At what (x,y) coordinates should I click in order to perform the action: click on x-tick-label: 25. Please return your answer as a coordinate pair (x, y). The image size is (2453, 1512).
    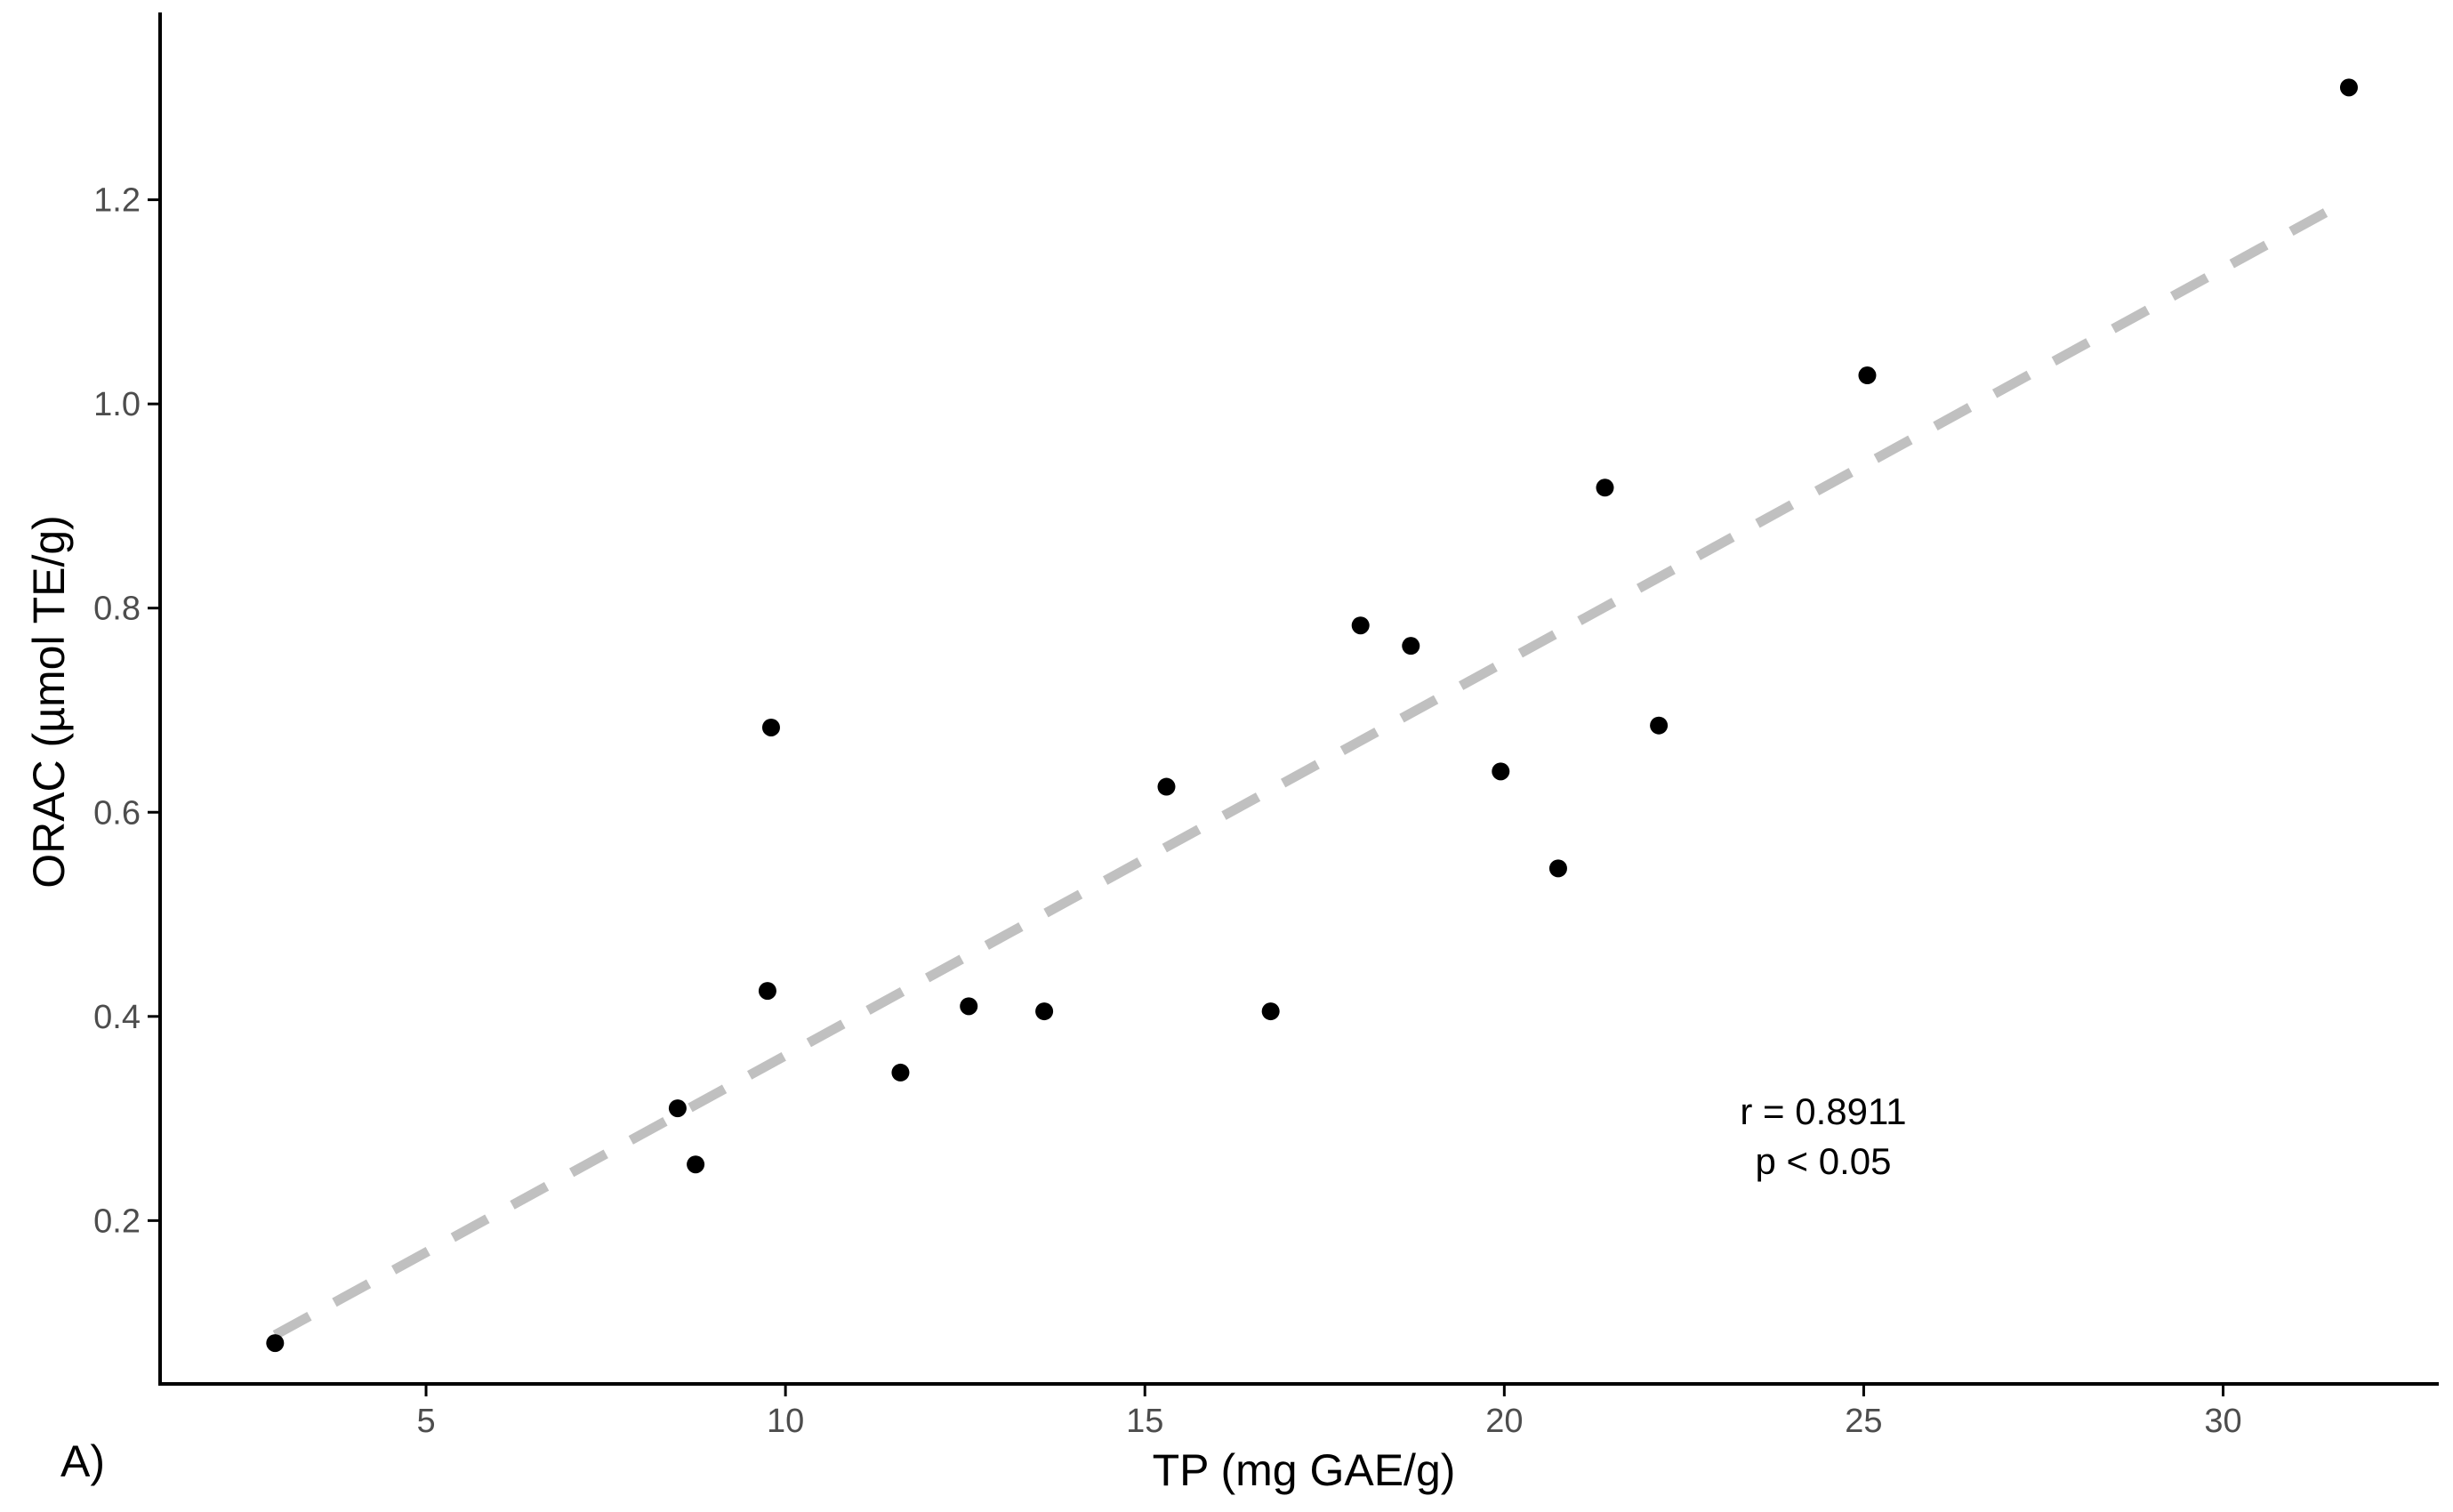
    Looking at the image, I should click on (1863, 1421).